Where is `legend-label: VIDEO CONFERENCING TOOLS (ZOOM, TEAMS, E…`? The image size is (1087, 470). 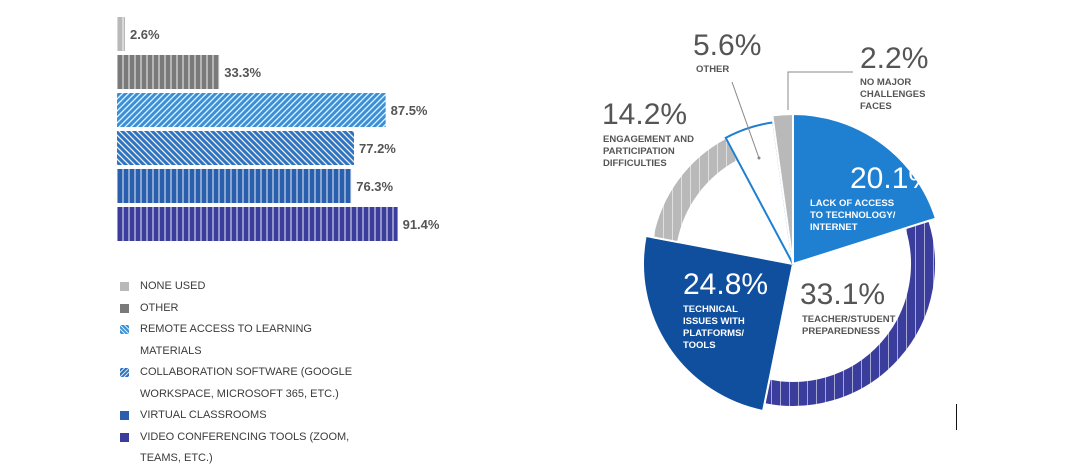
legend-label: VIDEO CONFERENCING TOOLS (ZOOM, TEAMS, E… is located at coordinates (245, 447).